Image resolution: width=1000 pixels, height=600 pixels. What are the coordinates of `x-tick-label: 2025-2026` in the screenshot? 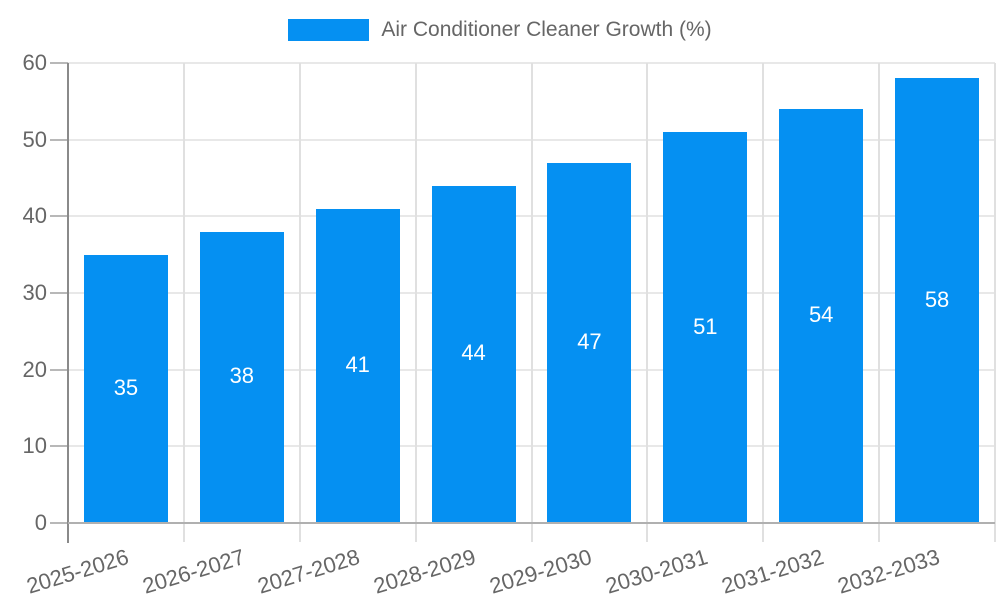 It's located at (77, 571).